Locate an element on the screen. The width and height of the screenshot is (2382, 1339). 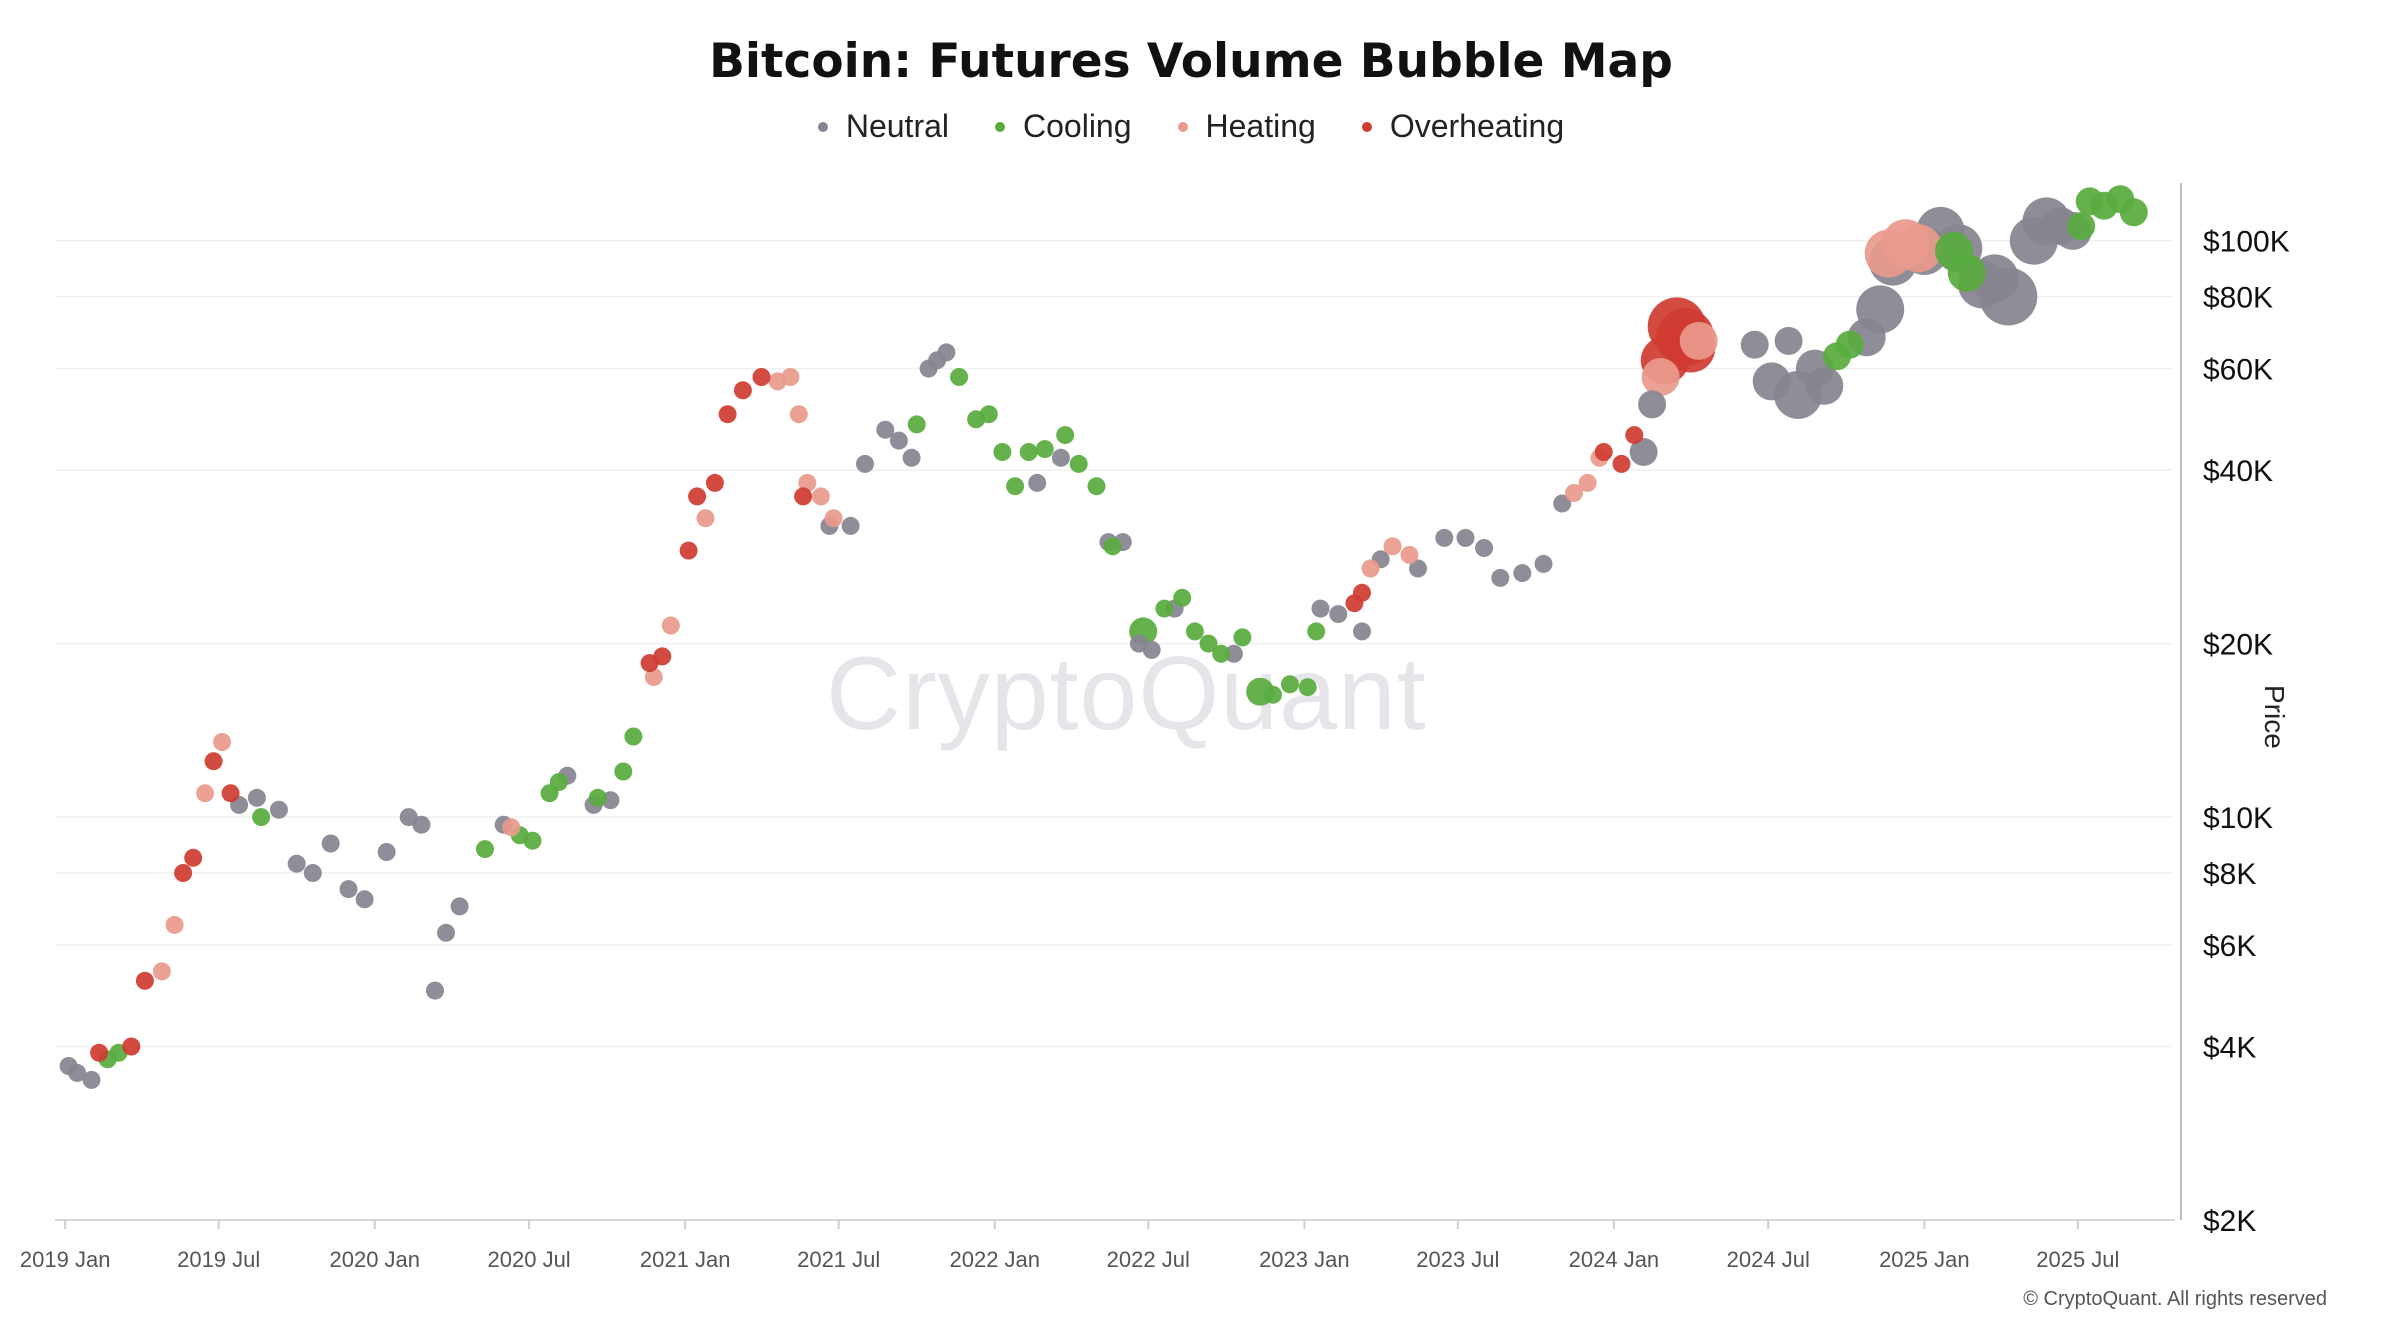
legend-item-cooling: Cooling is located at coordinates (1063, 126).